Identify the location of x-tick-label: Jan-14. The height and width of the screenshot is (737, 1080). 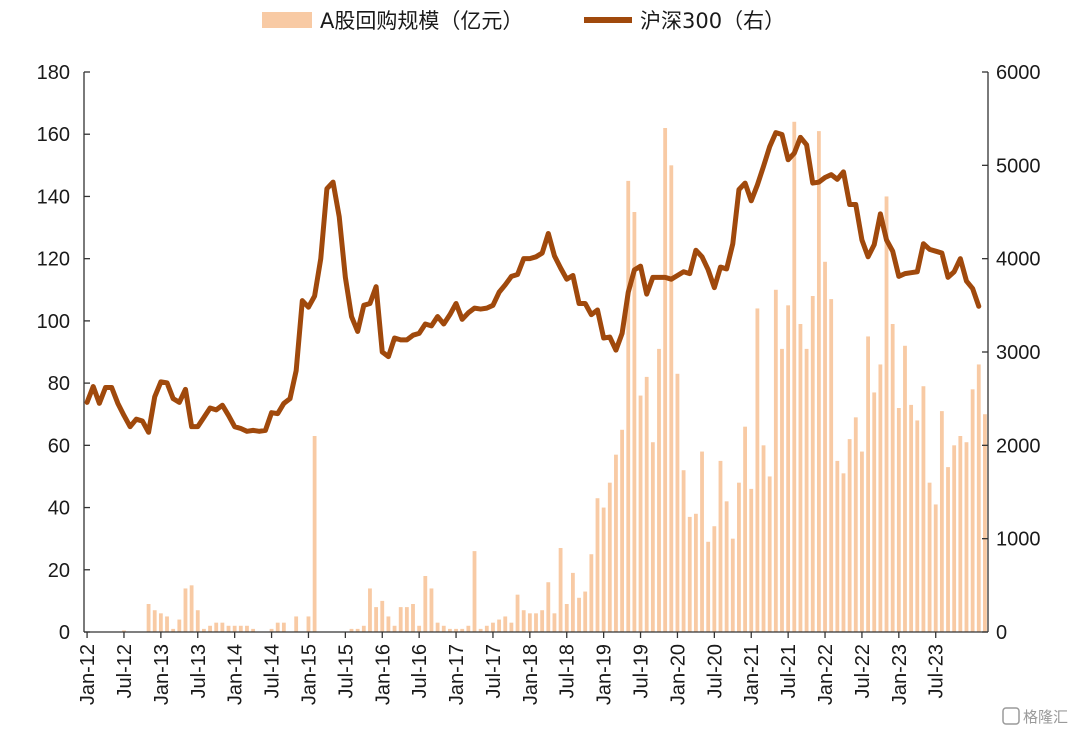
(236, 674).